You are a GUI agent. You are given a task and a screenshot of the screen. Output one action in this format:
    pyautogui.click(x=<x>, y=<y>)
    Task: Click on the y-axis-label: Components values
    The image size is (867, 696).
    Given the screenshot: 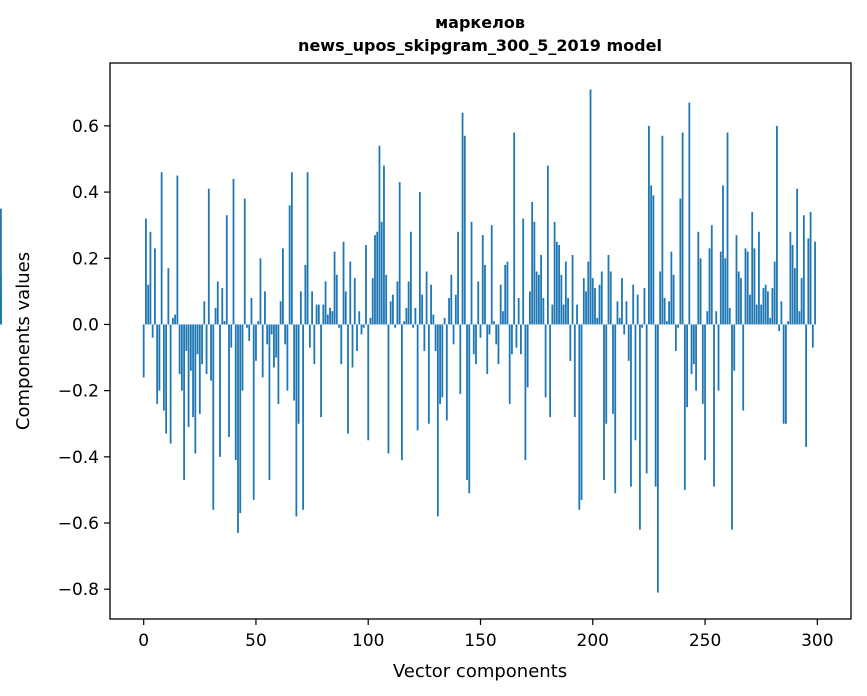 What is the action you would take?
    pyautogui.click(x=23, y=341)
    